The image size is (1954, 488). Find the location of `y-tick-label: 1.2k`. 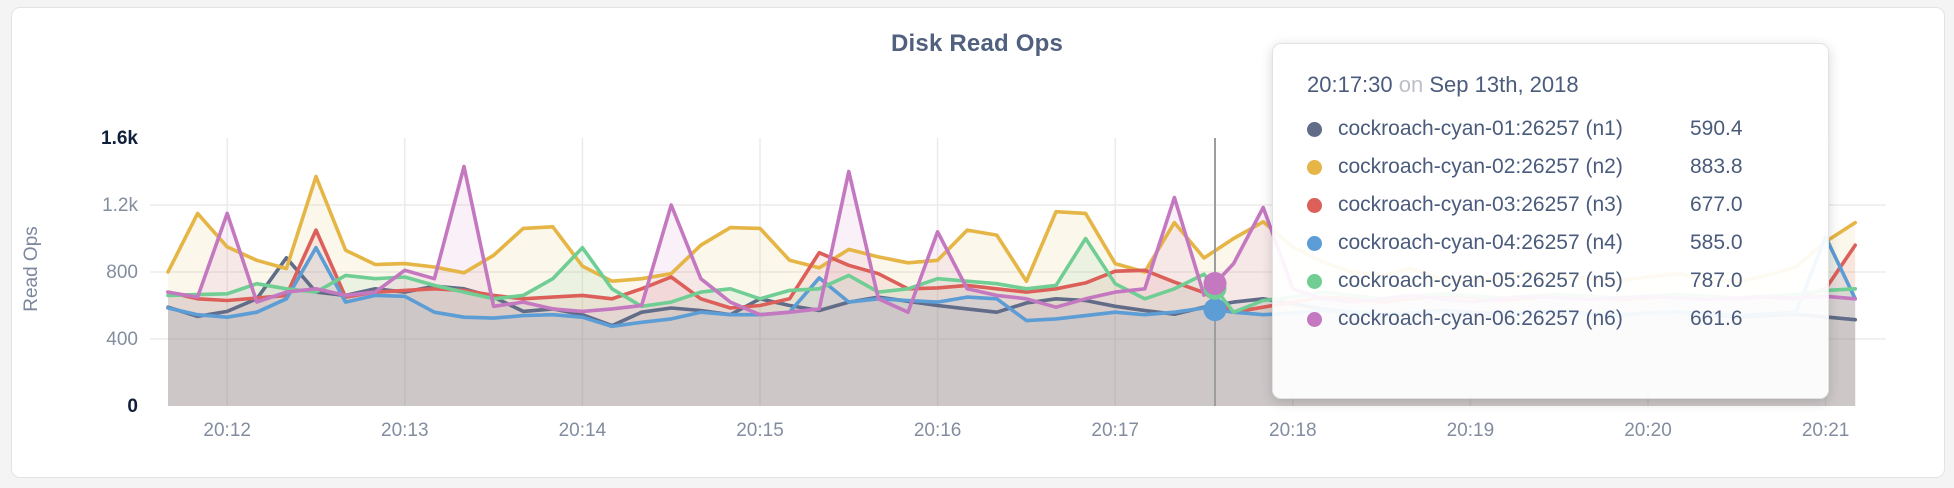

y-tick-label: 1.2k is located at coordinates (120, 205).